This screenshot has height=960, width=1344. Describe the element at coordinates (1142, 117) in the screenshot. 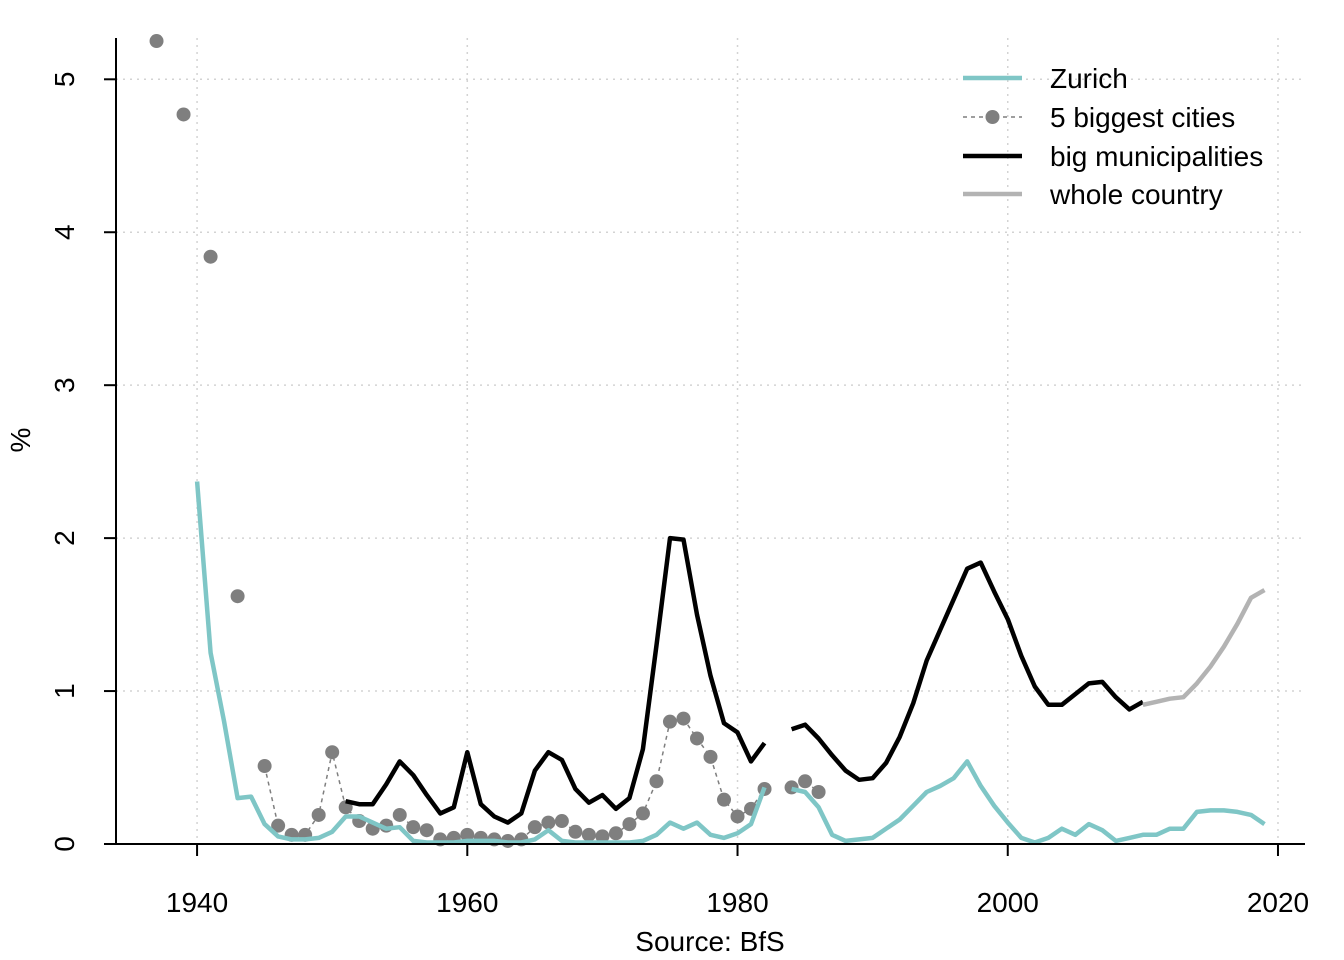

I see `legend-label: 5 biggest cities` at that location.